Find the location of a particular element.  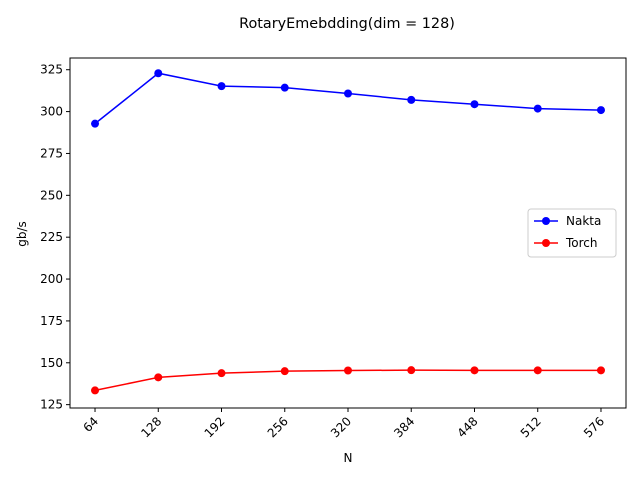

chart-title: RotaryEmebdding(dim = 128) is located at coordinates (347, 24).